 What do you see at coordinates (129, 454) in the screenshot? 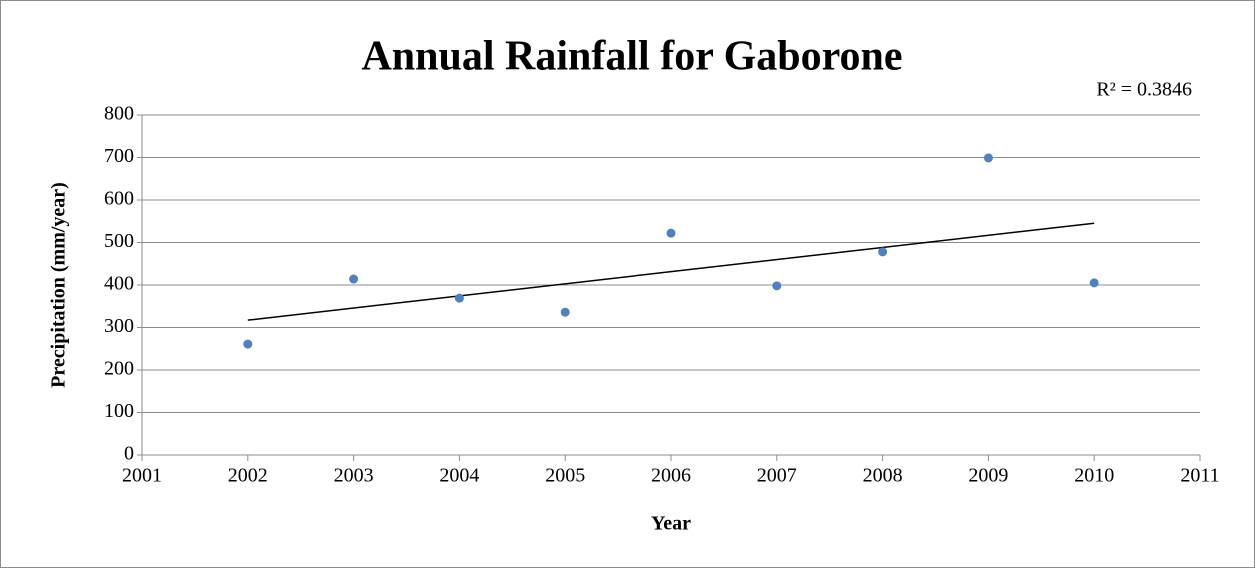
I see `y-tick-label: 0` at bounding box center [129, 454].